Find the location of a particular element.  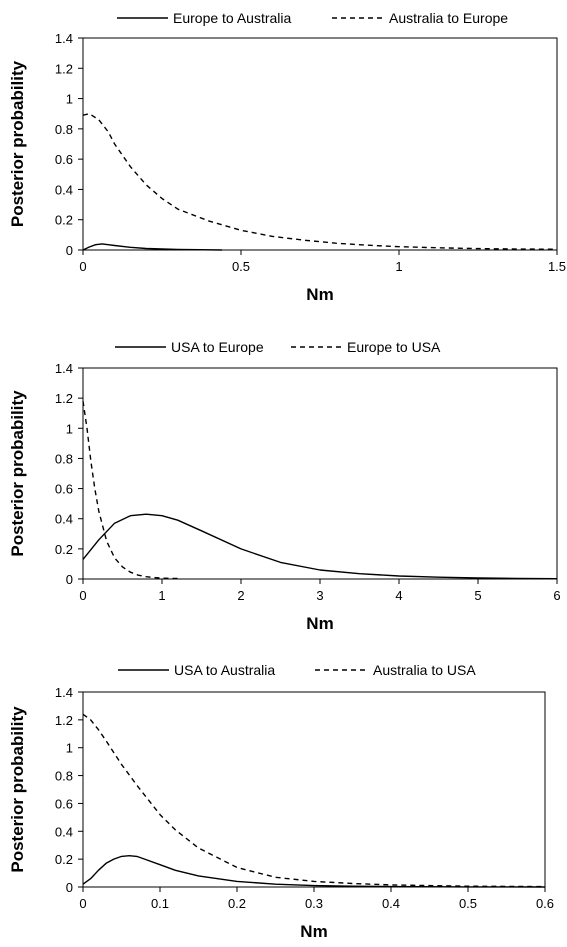

legend-label-2: Europe to USA is located at coordinates (394, 347).